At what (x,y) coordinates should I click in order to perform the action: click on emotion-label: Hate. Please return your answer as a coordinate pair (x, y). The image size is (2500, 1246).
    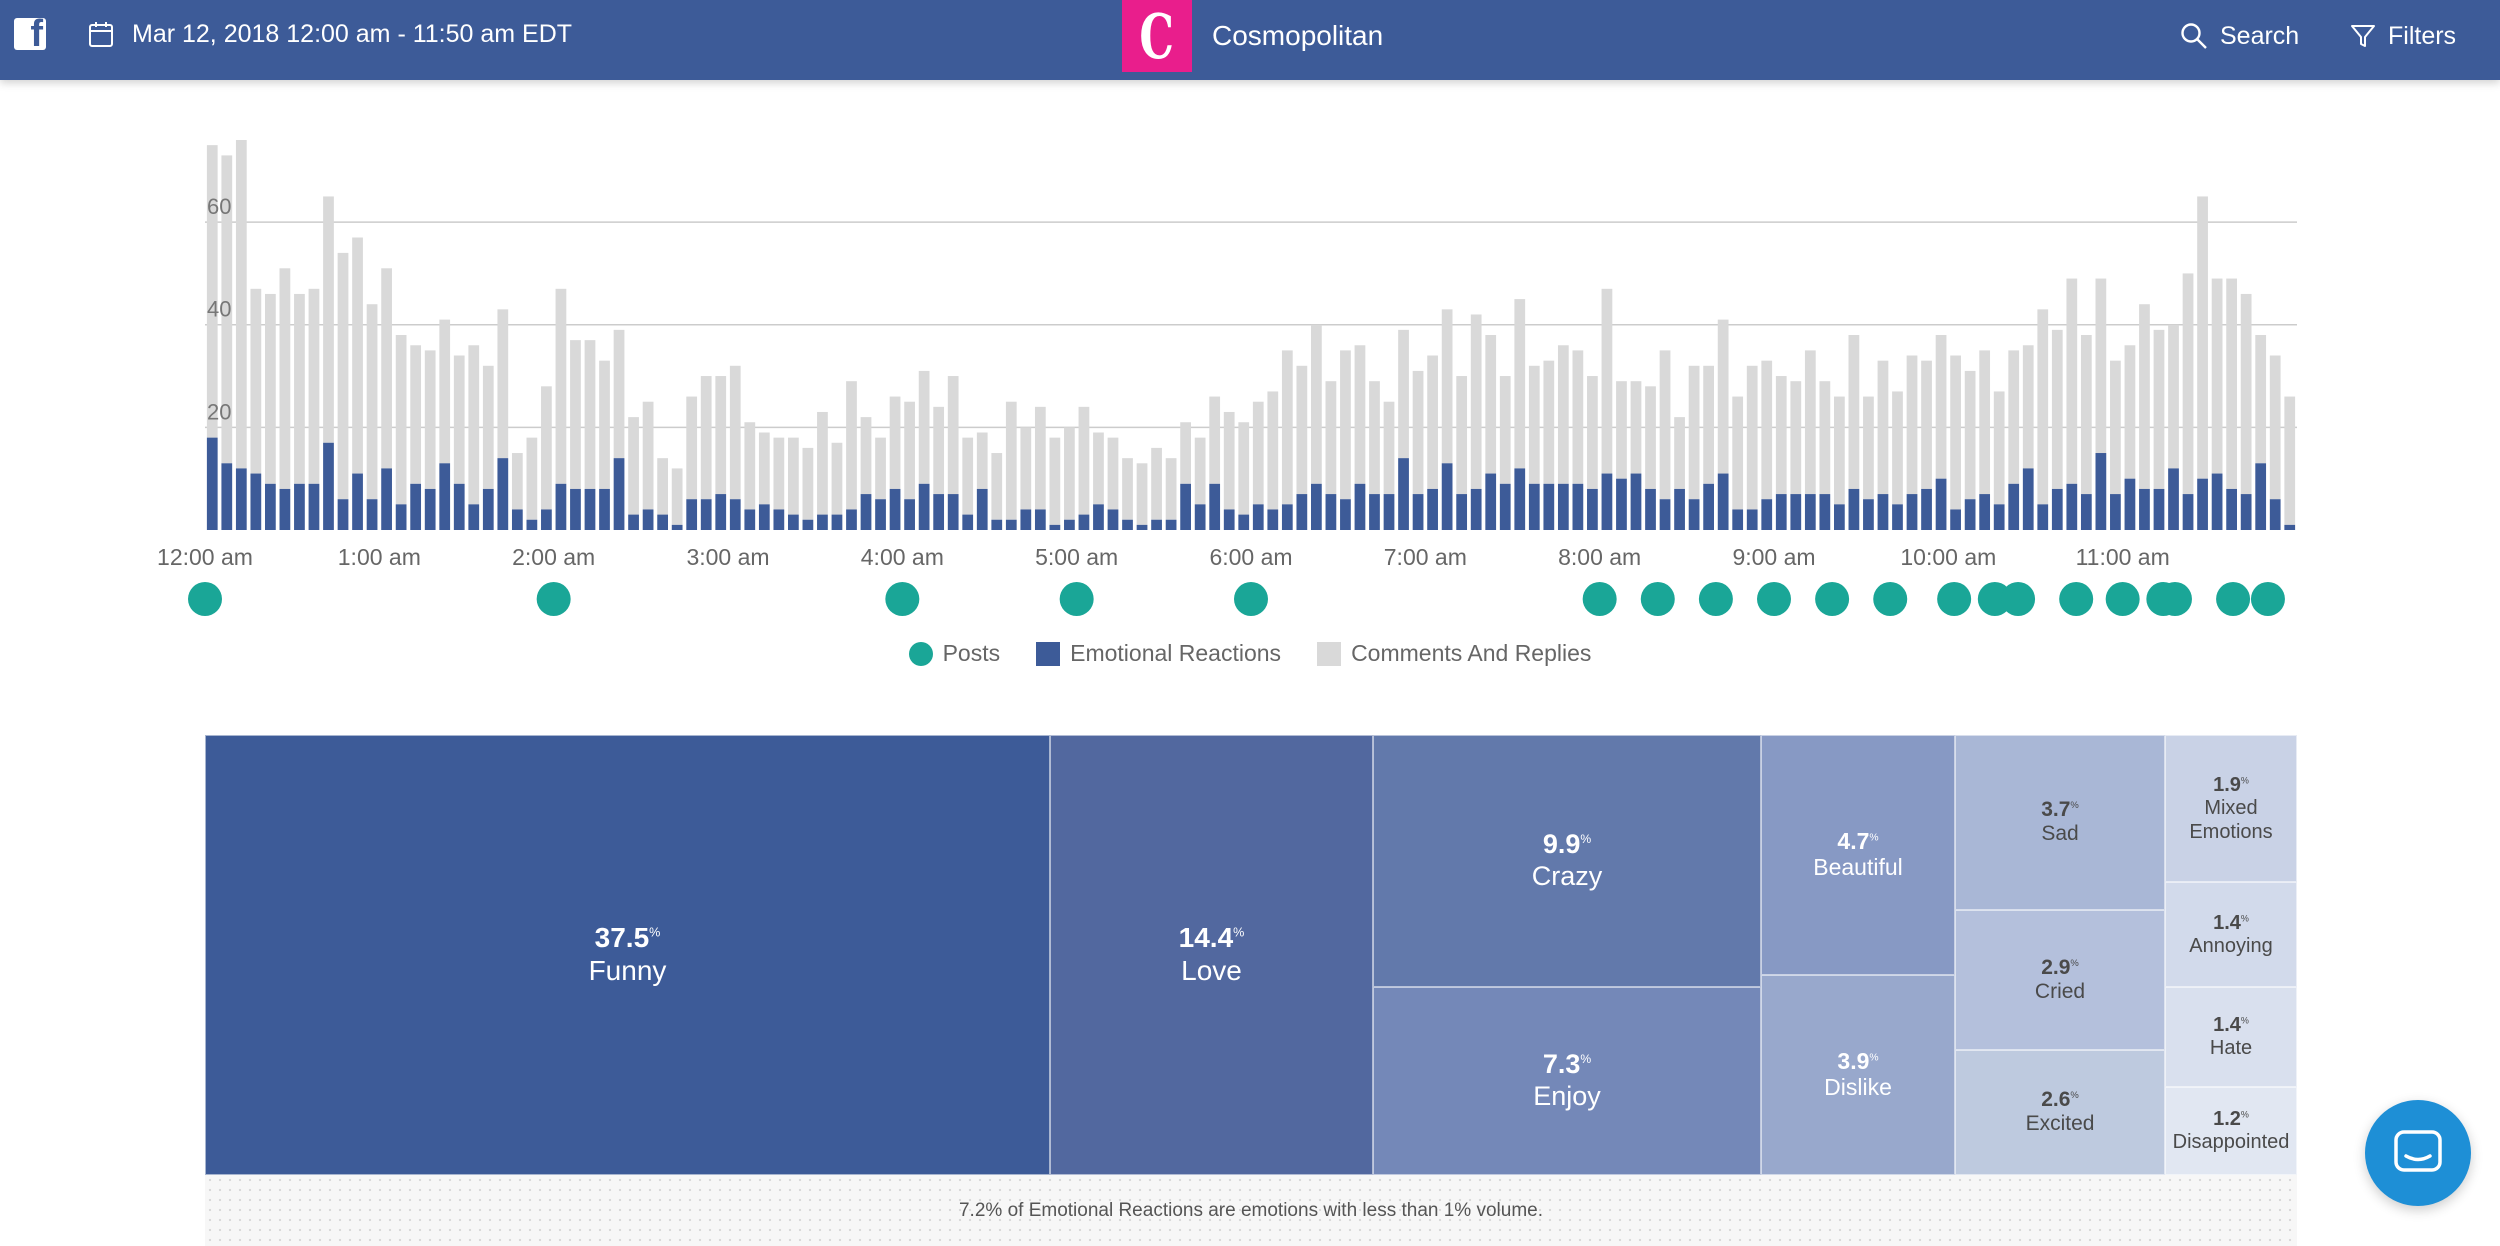
    Looking at the image, I should click on (2231, 1048).